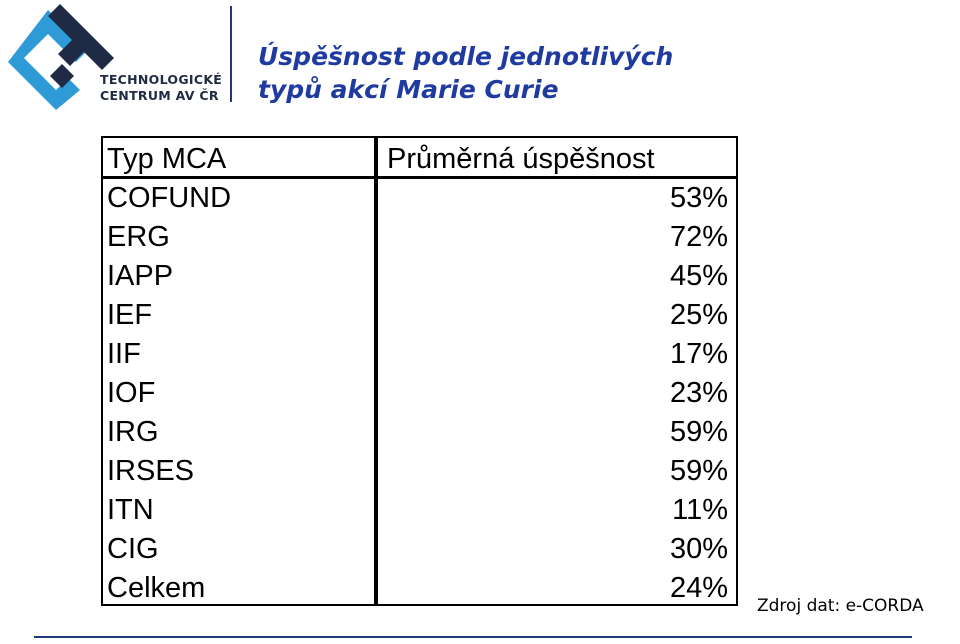 The width and height of the screenshot is (960, 644). I want to click on table-row: ERG 72%, so click(419, 237).